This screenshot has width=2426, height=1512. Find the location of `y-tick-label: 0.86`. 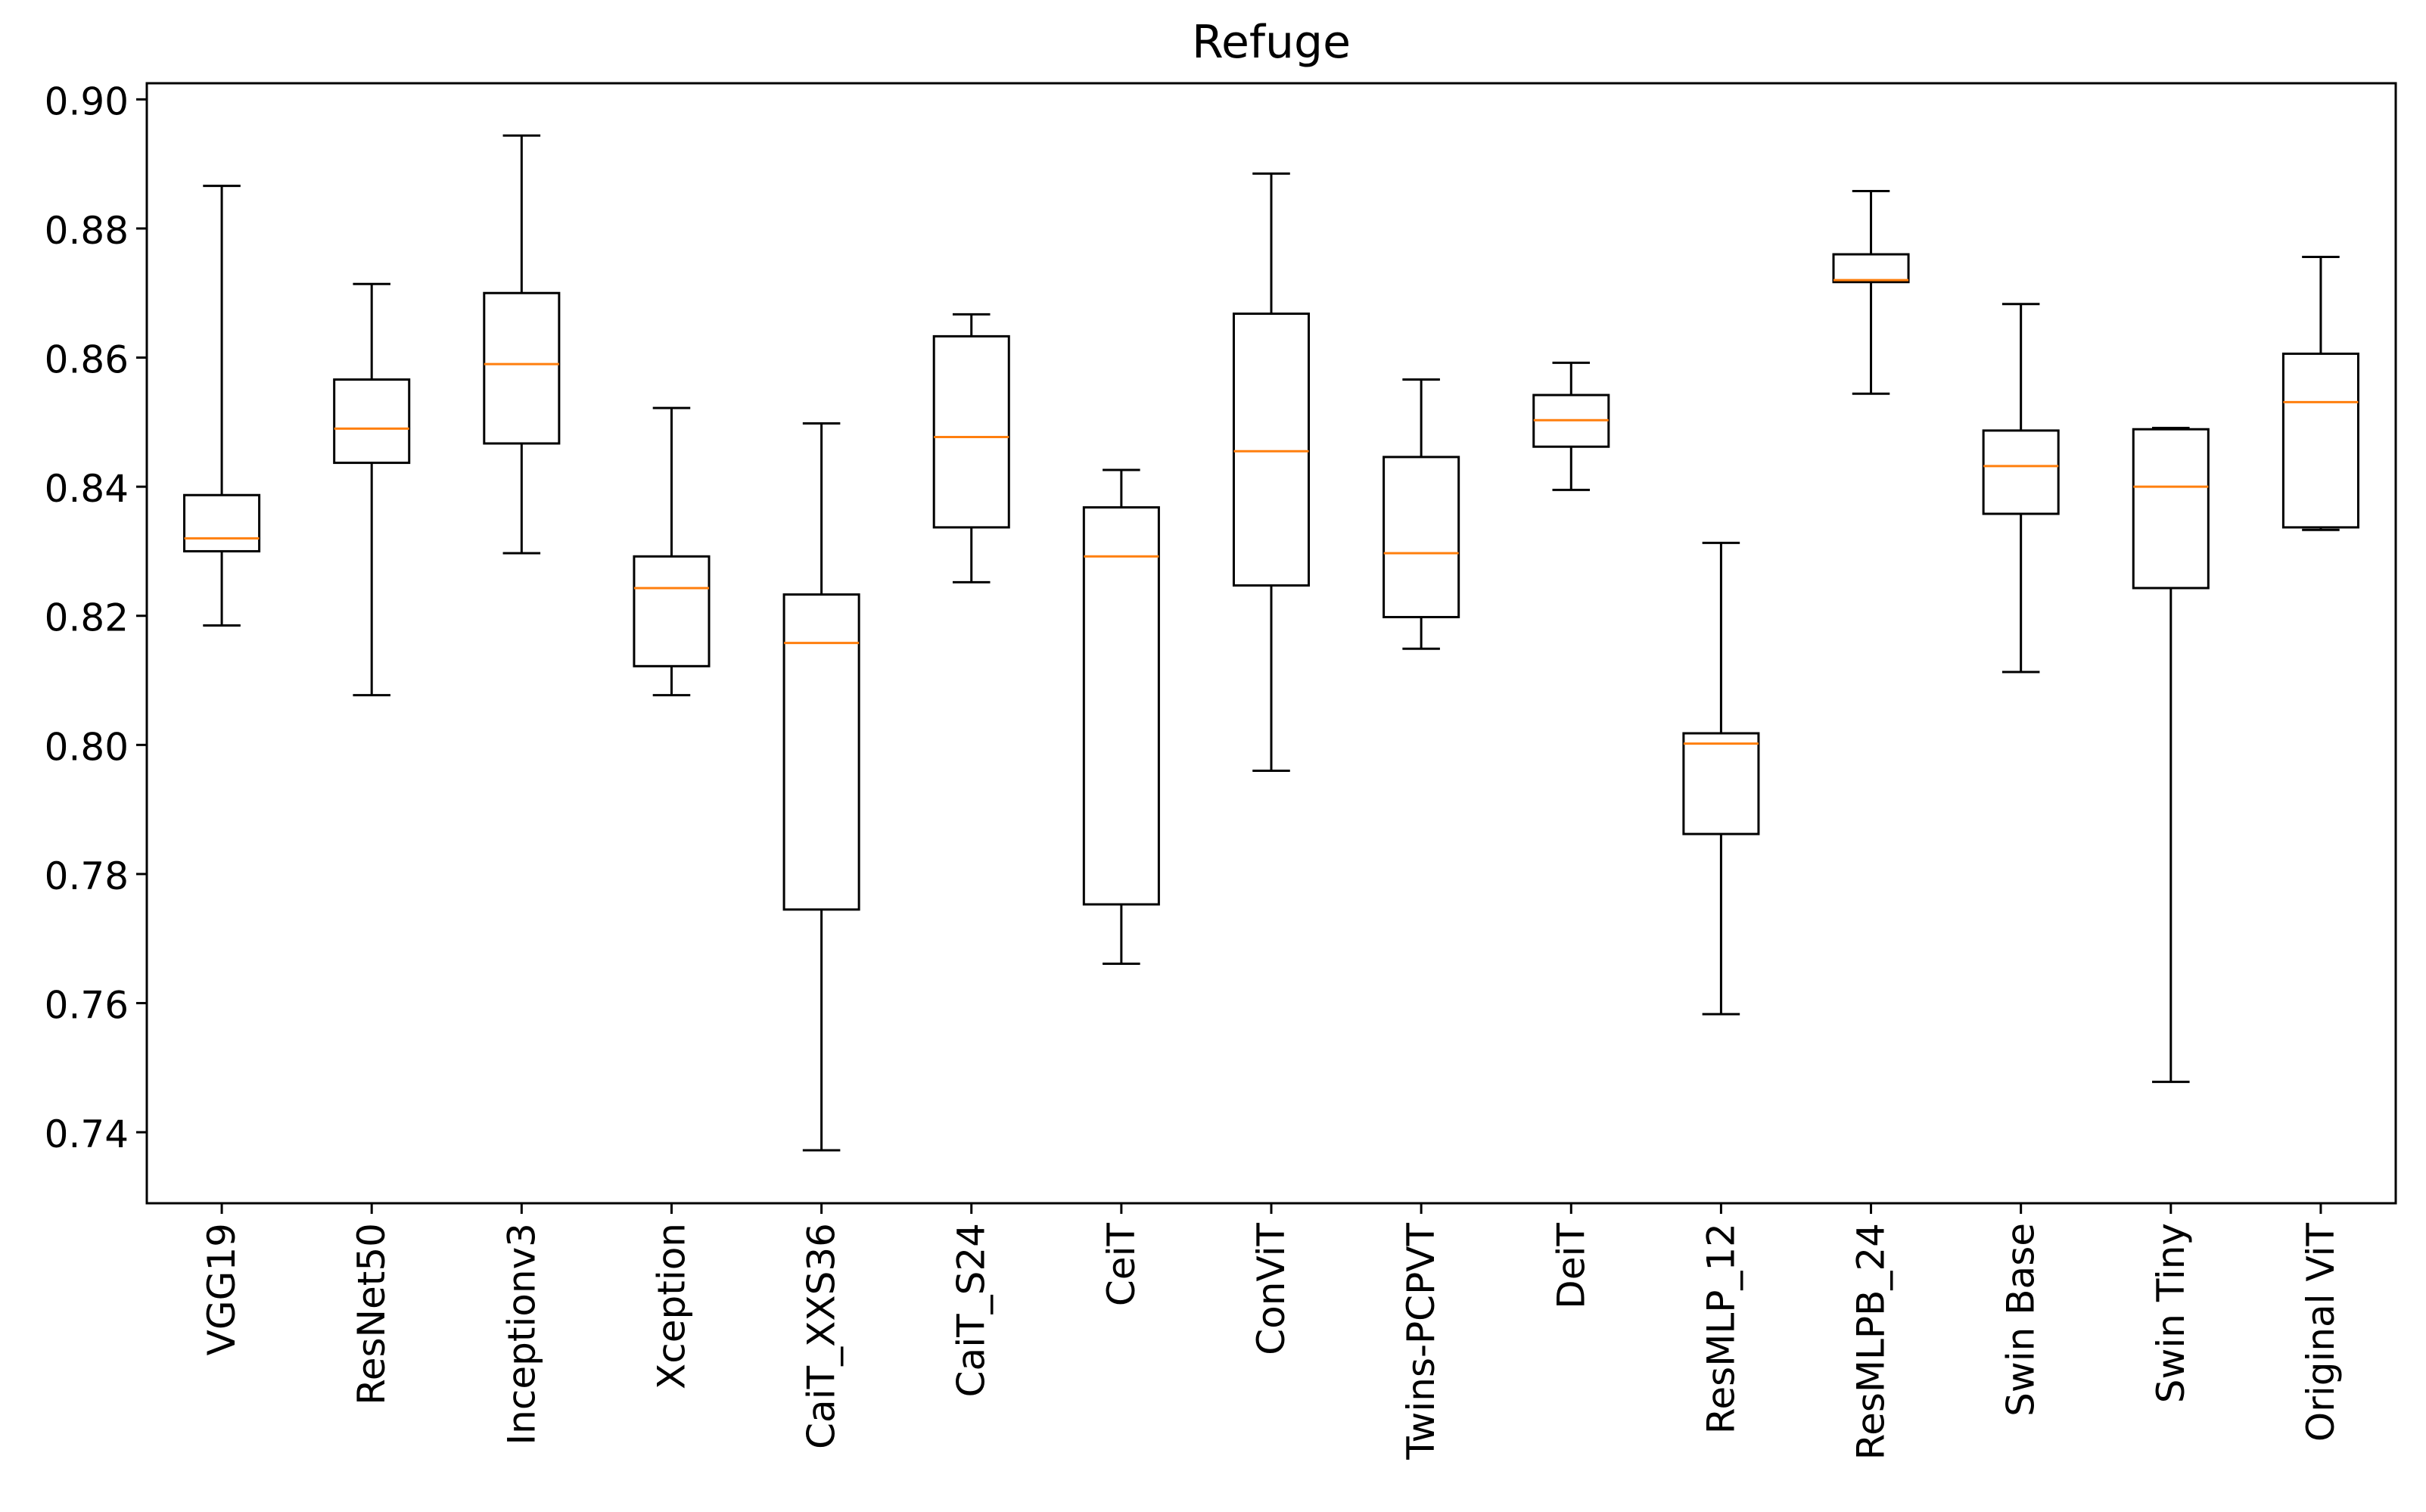

y-tick-label: 0.86 is located at coordinates (87, 360).